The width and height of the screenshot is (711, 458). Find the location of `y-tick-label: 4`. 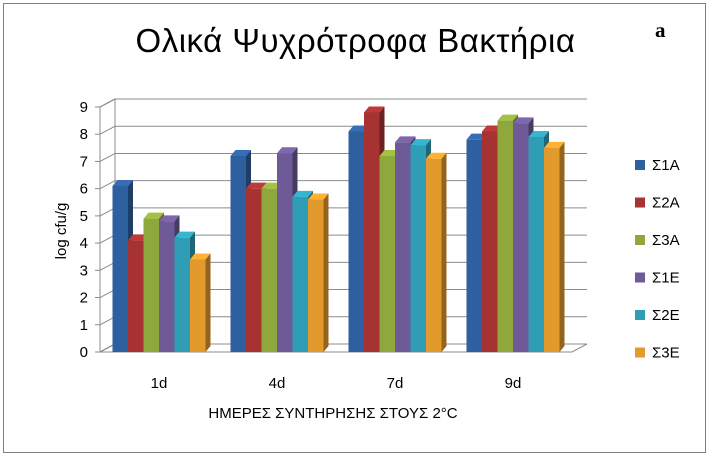

y-tick-label: 4 is located at coordinates (84, 243).